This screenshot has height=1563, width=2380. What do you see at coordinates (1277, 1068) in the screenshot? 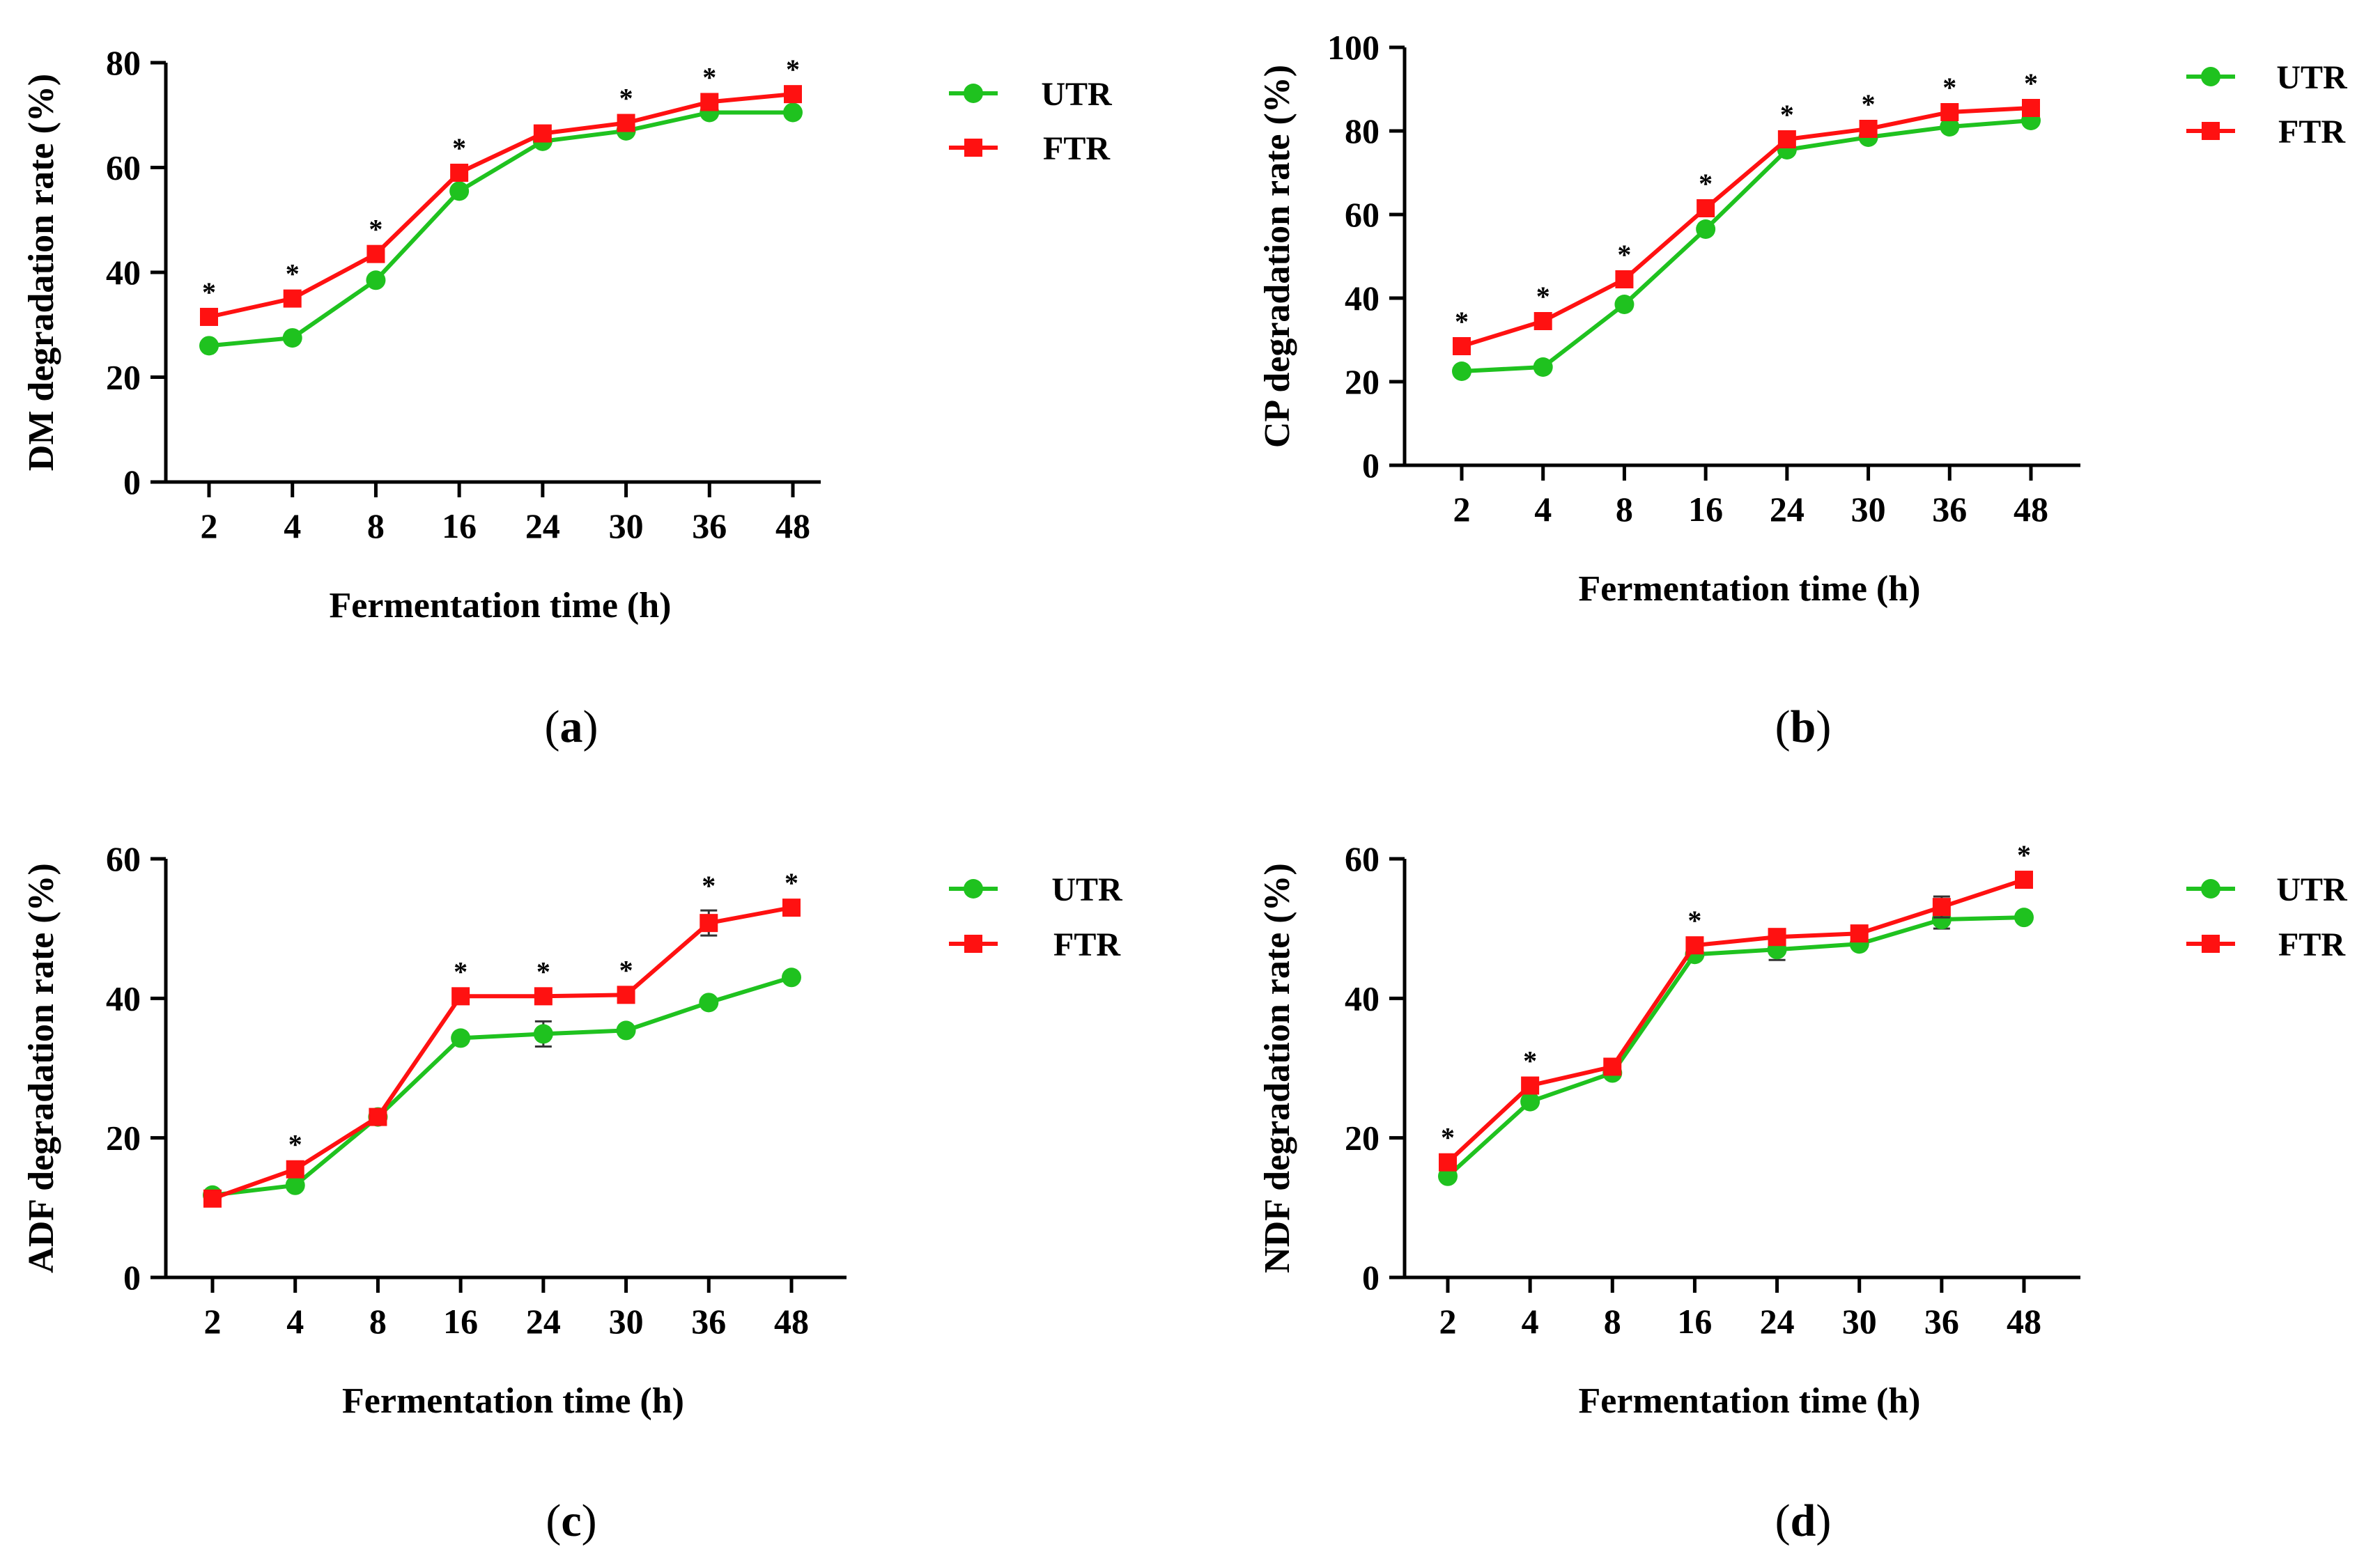
I see `y-axis-title: NDF degradation rate (%)` at bounding box center [1277, 1068].